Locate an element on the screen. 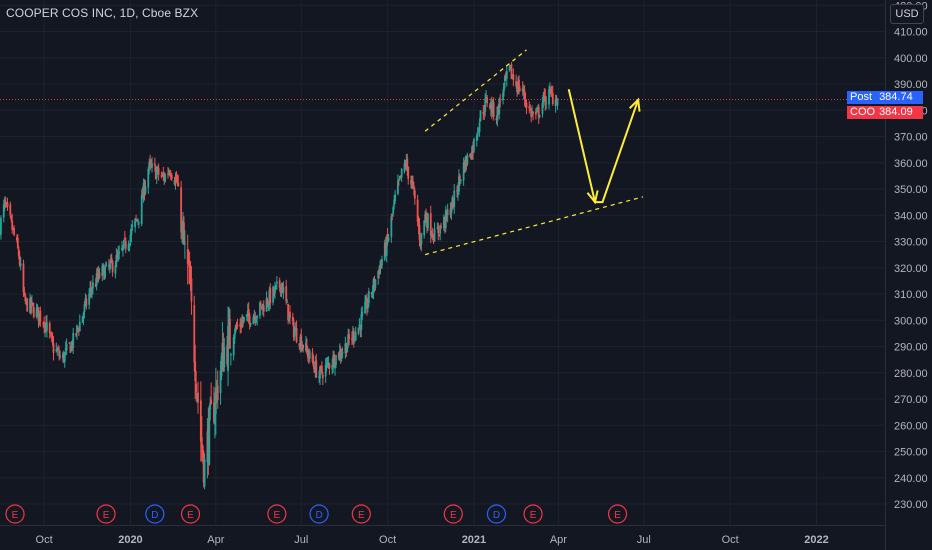 The width and height of the screenshot is (932, 550). lower-trendline is located at coordinates (534, 226).